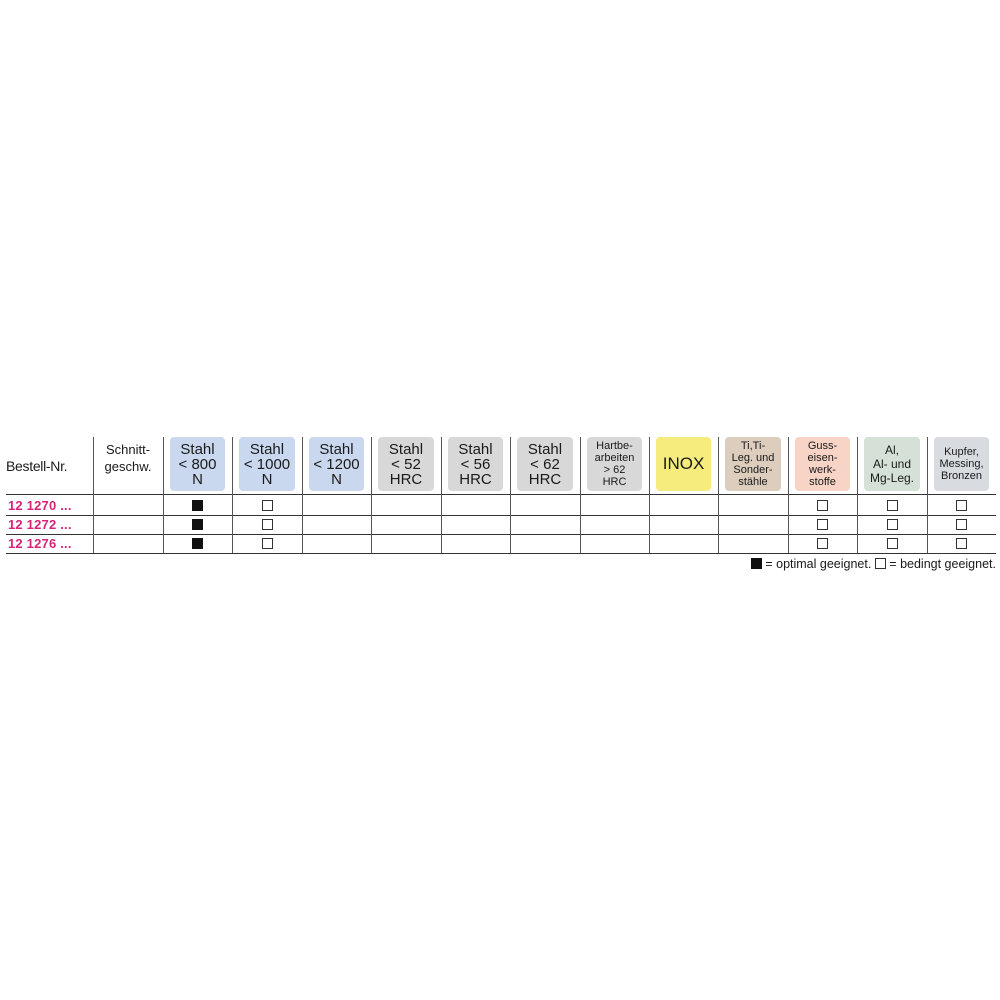  I want to click on material-header-6: Hartbe- arbeiten > 62 HRC, so click(614, 464).